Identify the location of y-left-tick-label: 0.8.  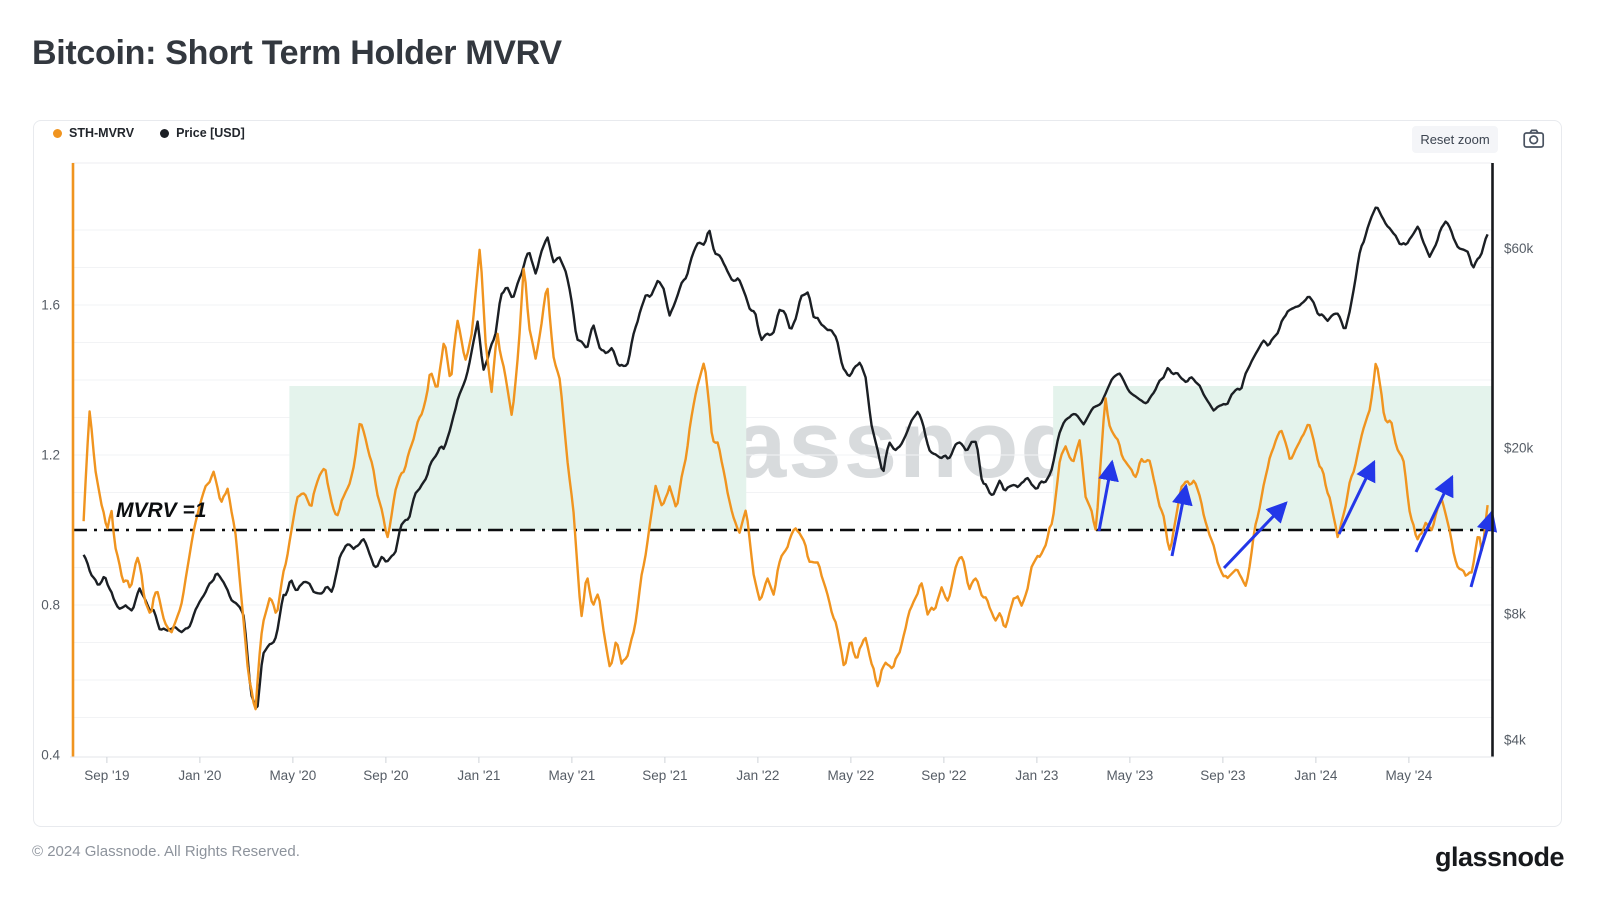
(50, 605).